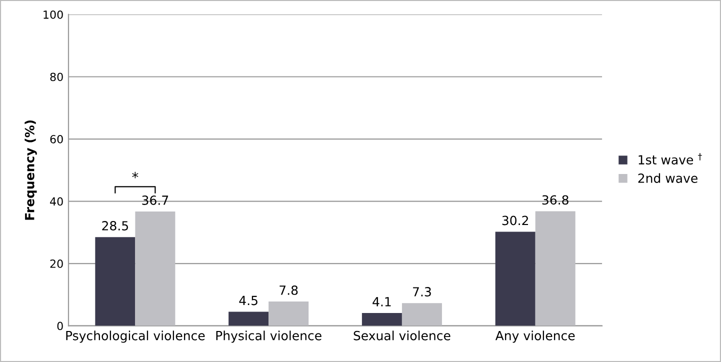 Image resolution: width=721 pixels, height=362 pixels. What do you see at coordinates (135, 336) in the screenshot?
I see `x-tick-label: Psychological violence` at bounding box center [135, 336].